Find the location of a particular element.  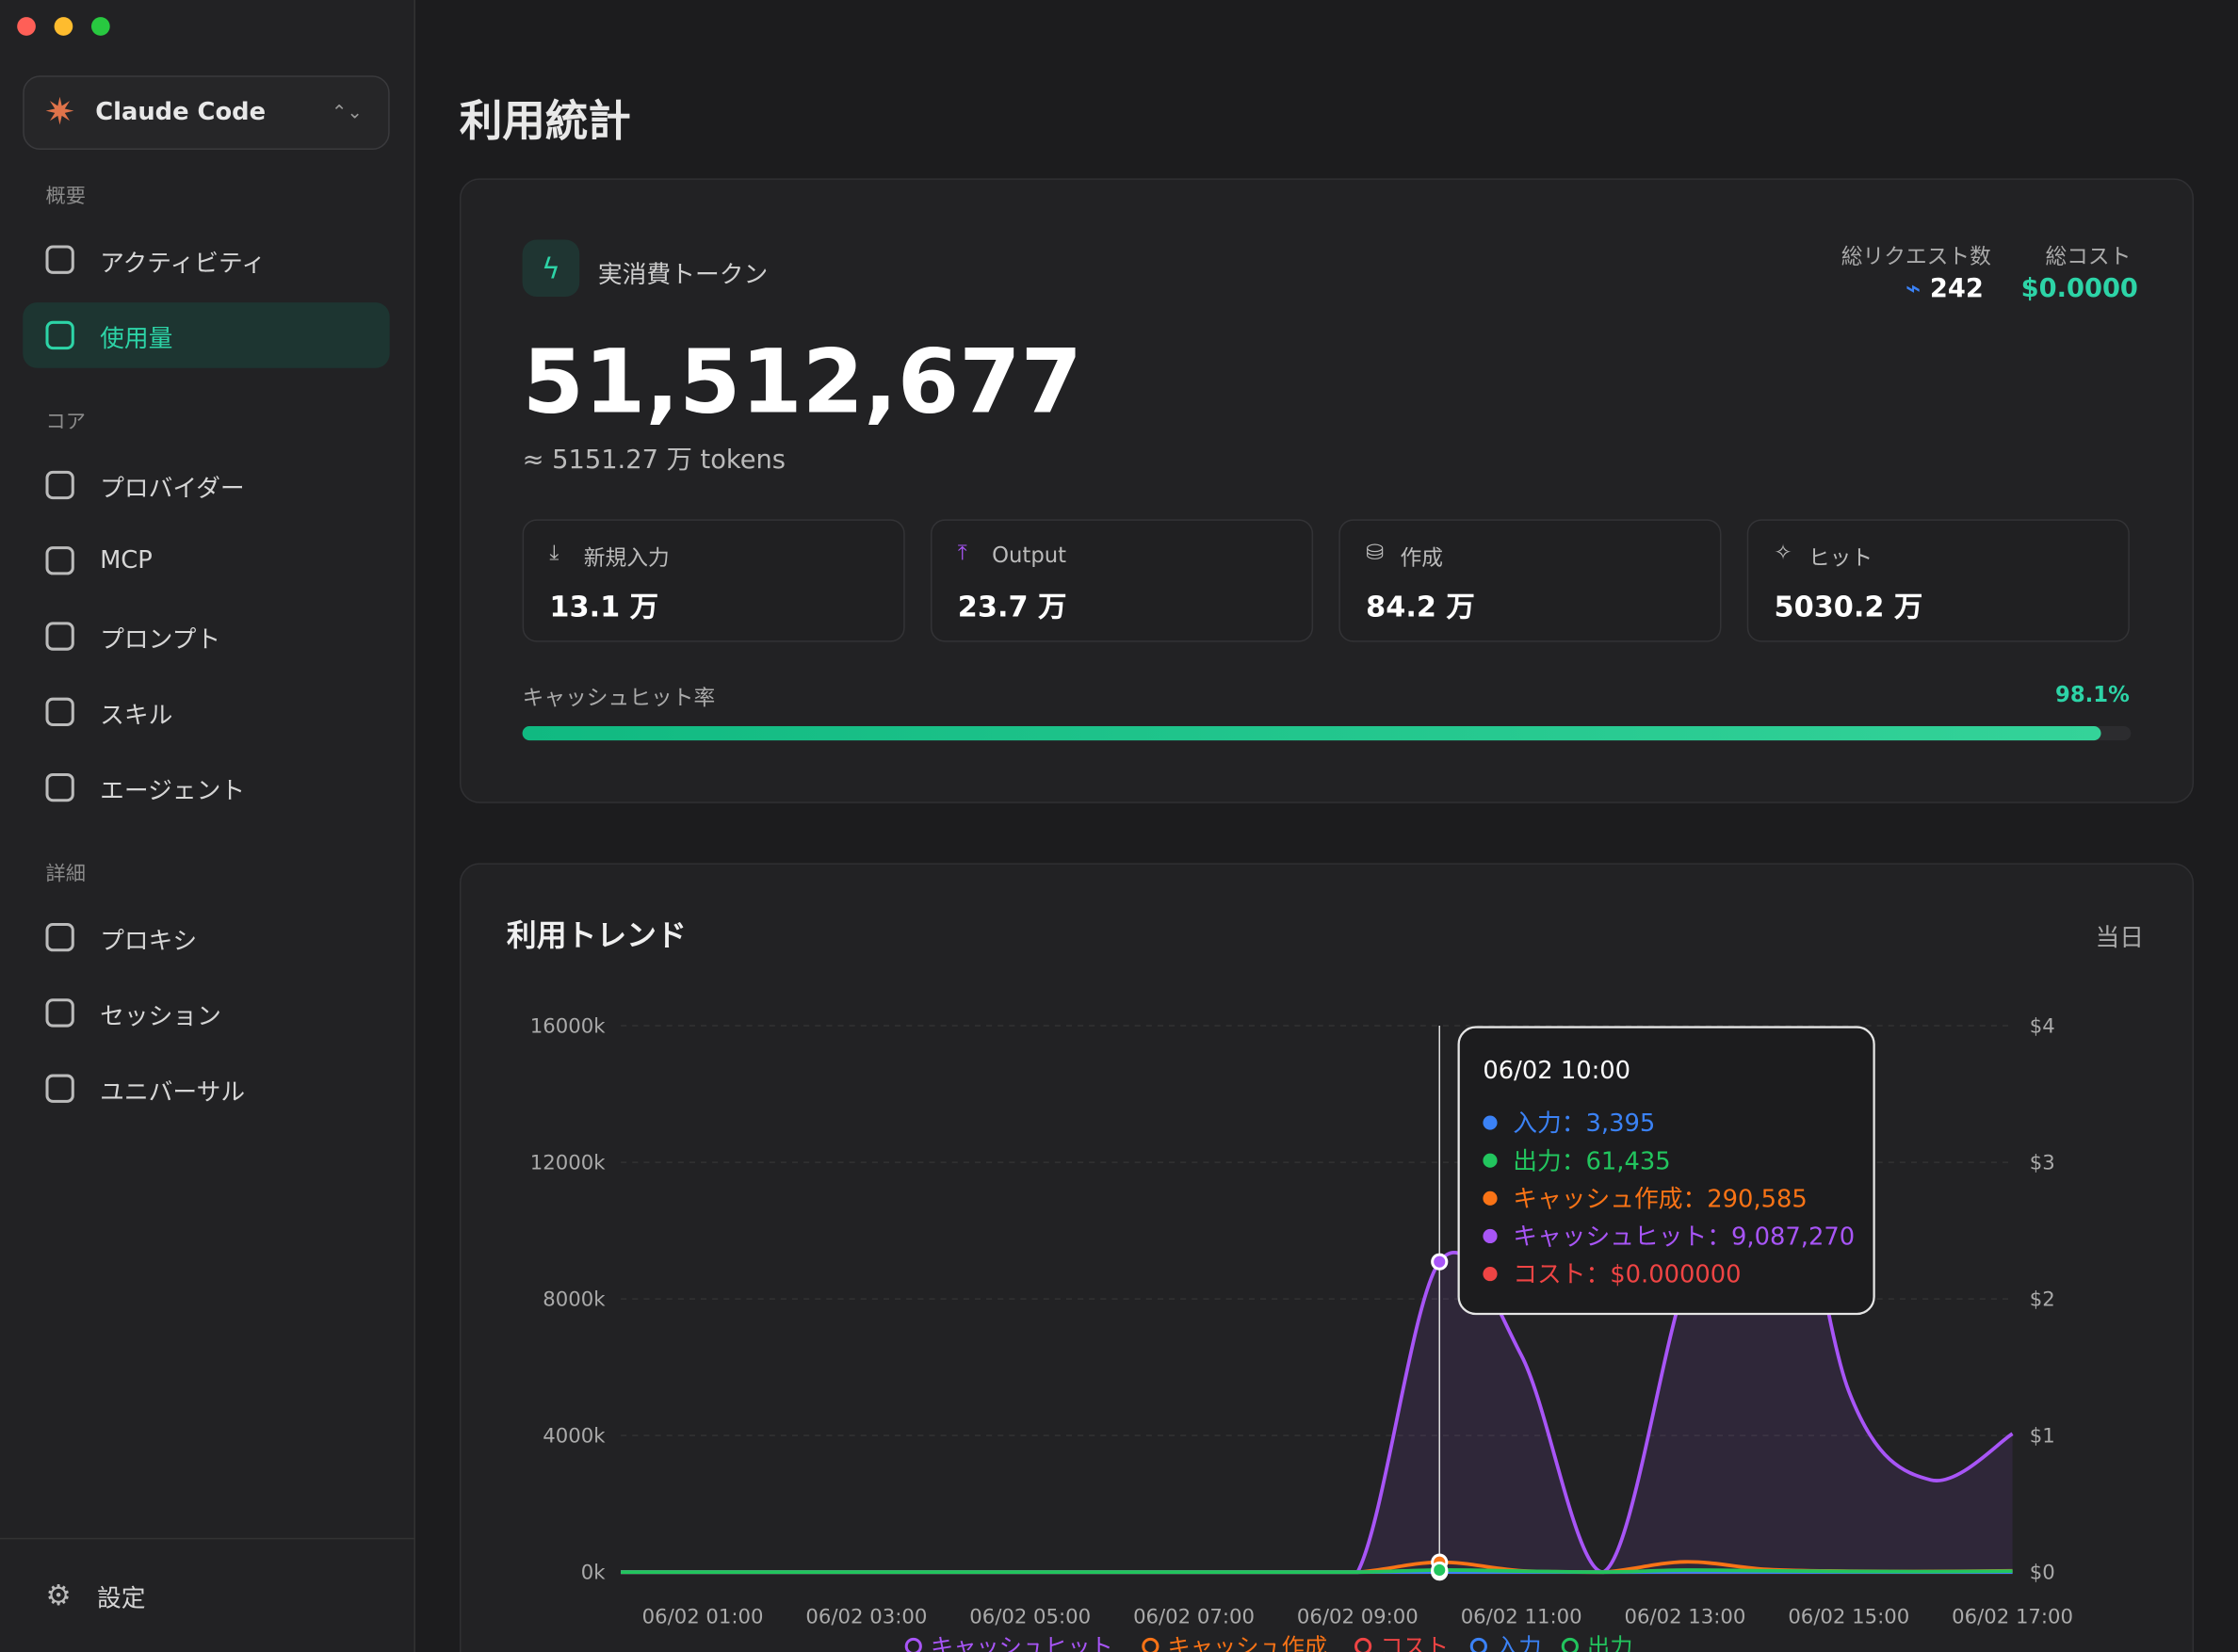

tooltip-box is located at coordinates (1666, 1171).